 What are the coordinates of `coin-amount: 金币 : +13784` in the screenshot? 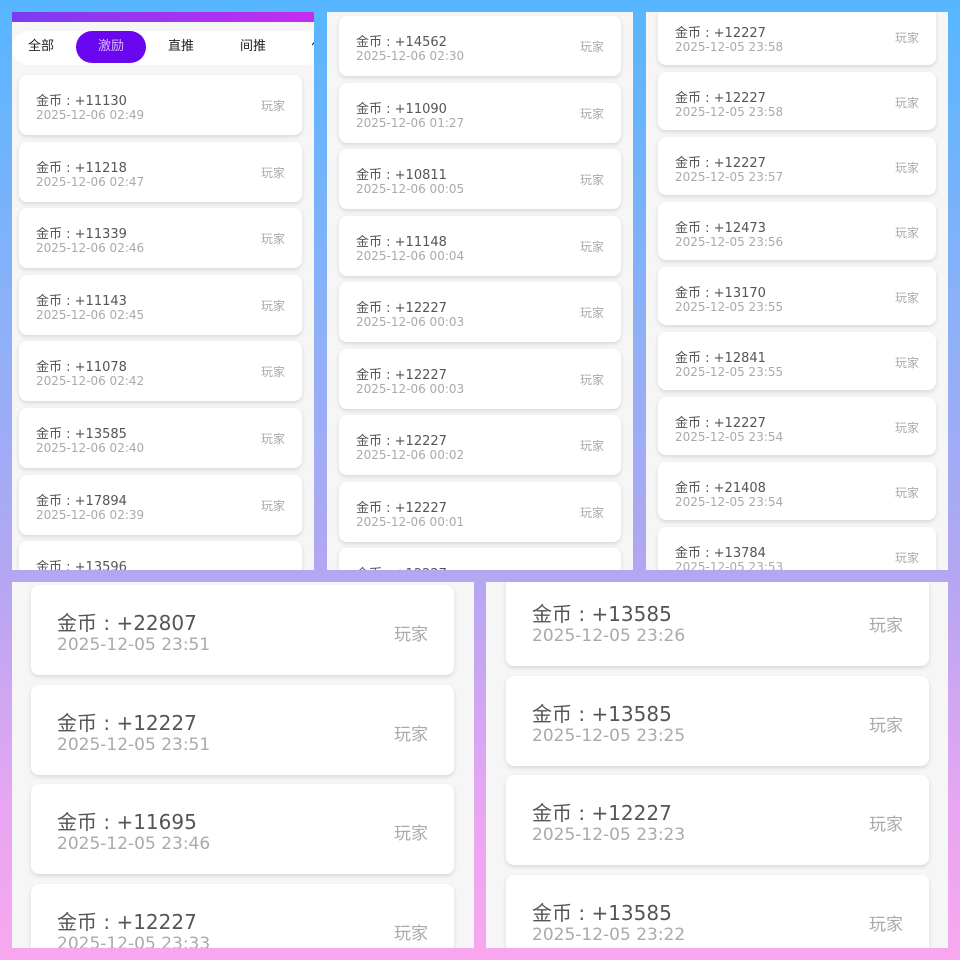 It's located at (720, 553).